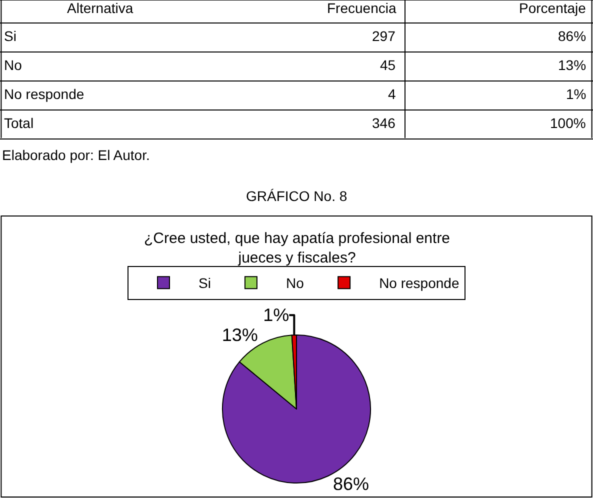  What do you see at coordinates (100, 8) in the screenshot?
I see `text: Alternativa` at bounding box center [100, 8].